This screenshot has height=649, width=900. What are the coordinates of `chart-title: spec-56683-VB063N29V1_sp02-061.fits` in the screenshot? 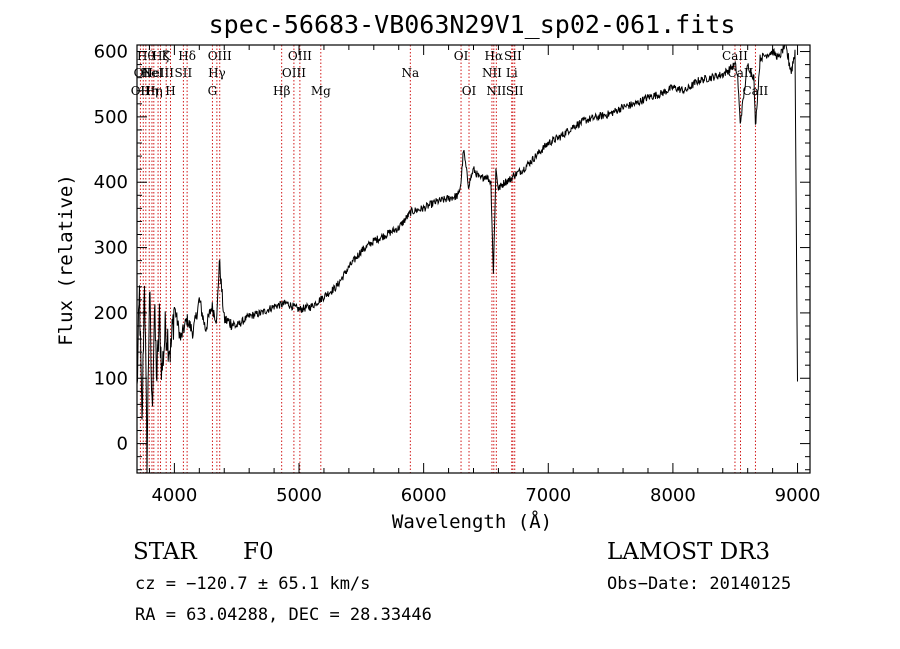 It's located at (472, 24).